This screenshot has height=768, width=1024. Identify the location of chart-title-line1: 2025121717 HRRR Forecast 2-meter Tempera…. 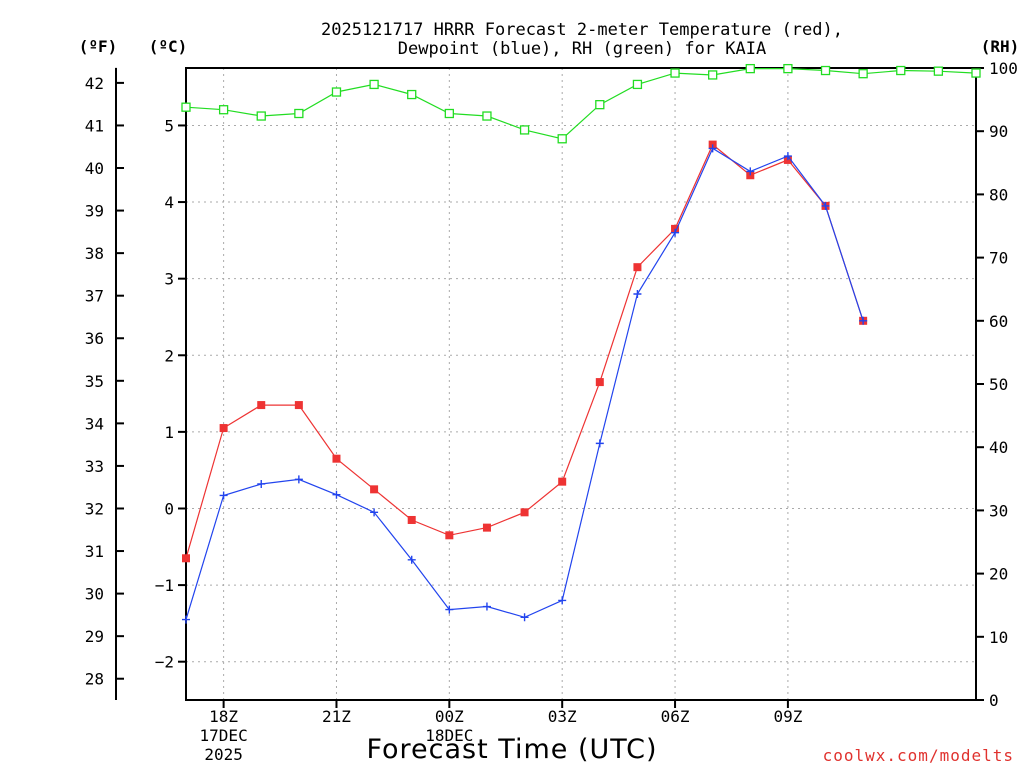
(582, 30).